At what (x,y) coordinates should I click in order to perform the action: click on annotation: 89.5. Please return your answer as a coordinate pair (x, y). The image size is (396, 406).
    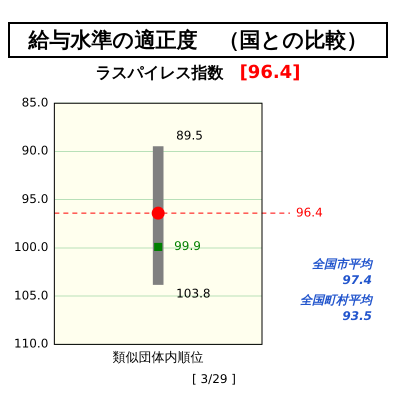
    Looking at the image, I should click on (189, 135).